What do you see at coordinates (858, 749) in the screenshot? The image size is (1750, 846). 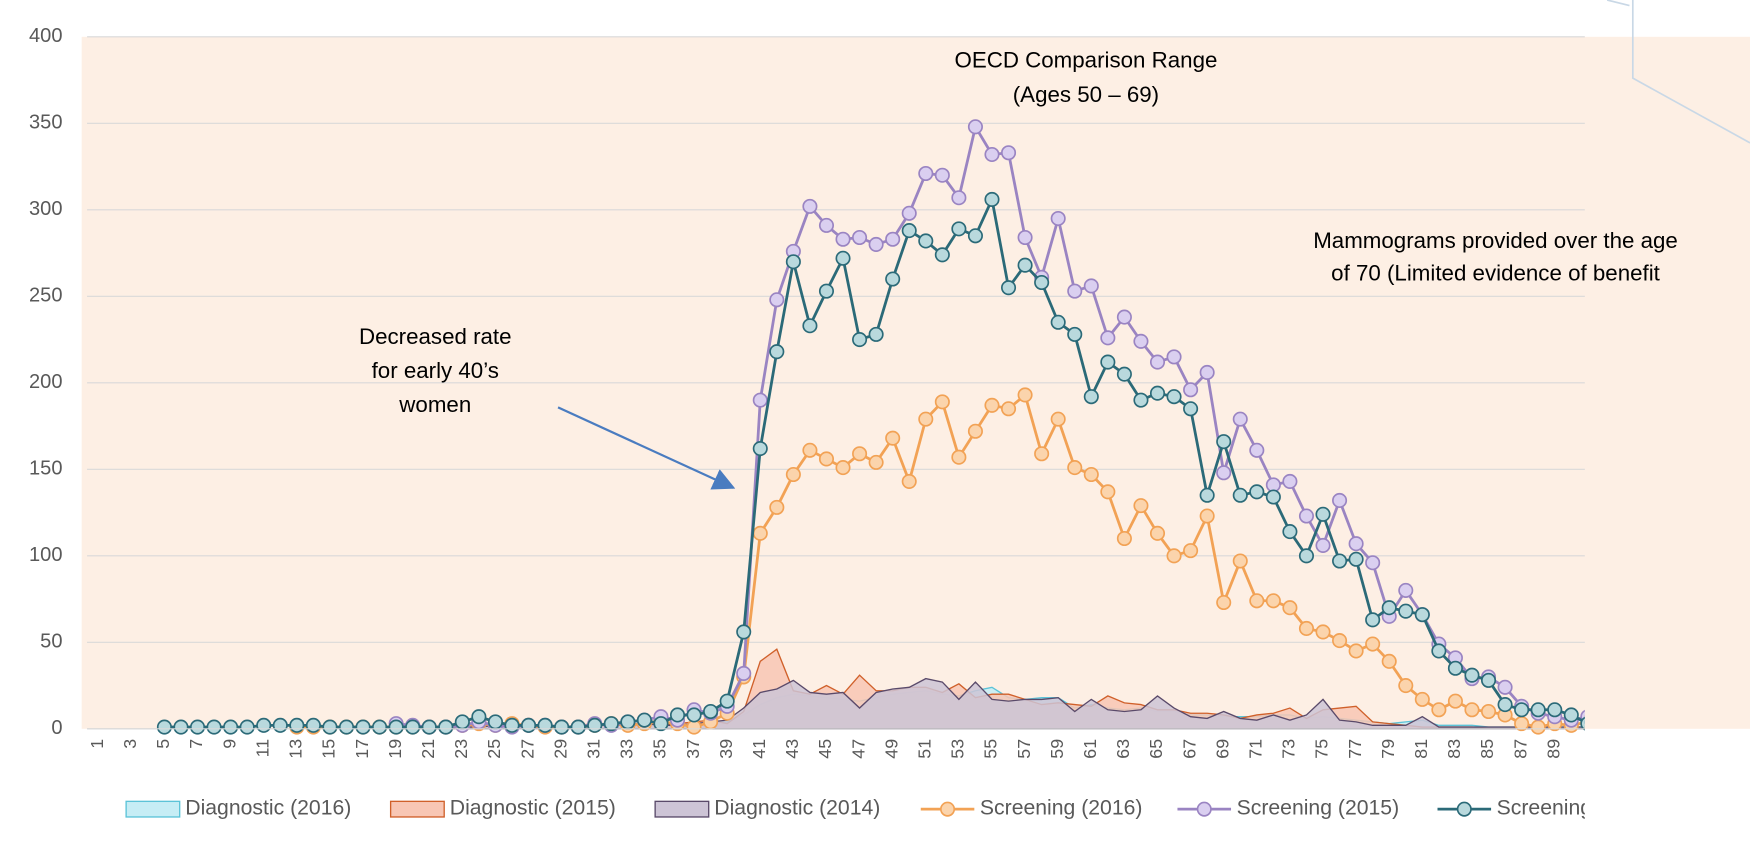 I see `x-tick-label: 47` at bounding box center [858, 749].